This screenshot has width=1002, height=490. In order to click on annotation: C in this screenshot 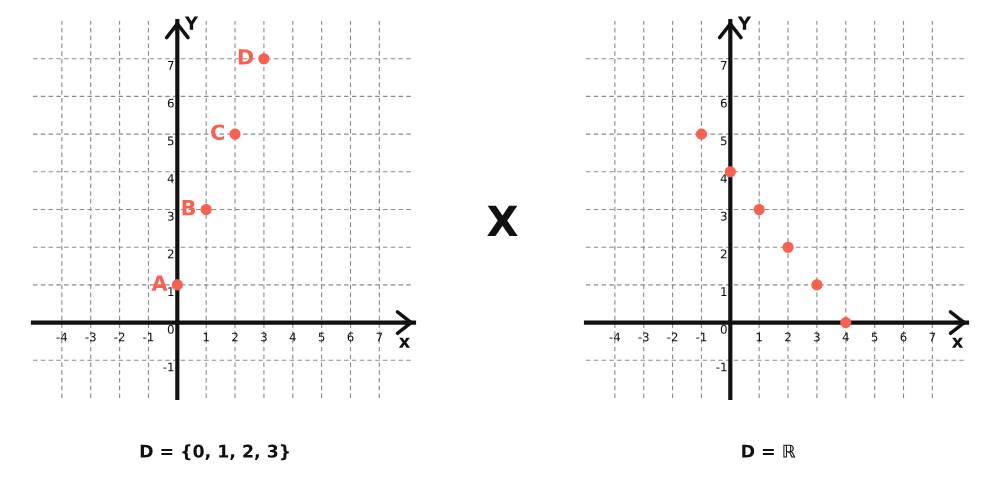, I will do `click(217, 132)`.